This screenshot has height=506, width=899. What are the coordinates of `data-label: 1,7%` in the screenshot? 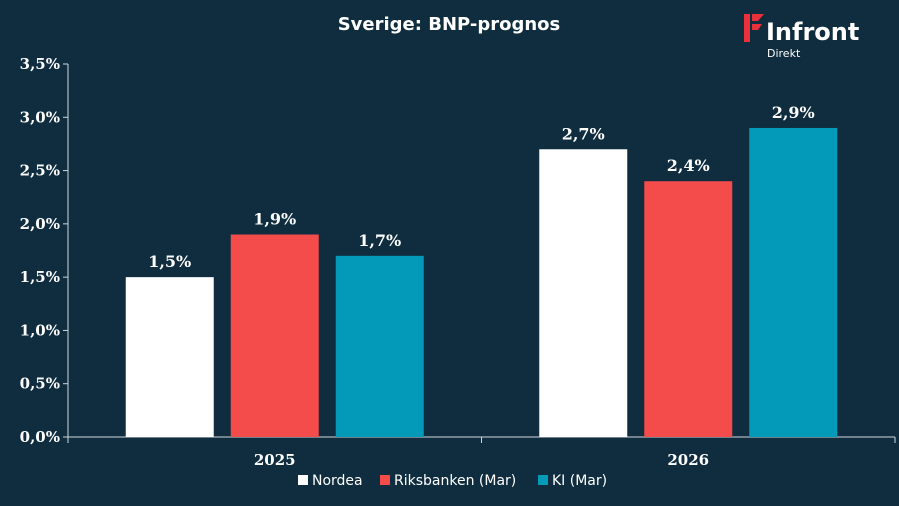 It's located at (379, 240).